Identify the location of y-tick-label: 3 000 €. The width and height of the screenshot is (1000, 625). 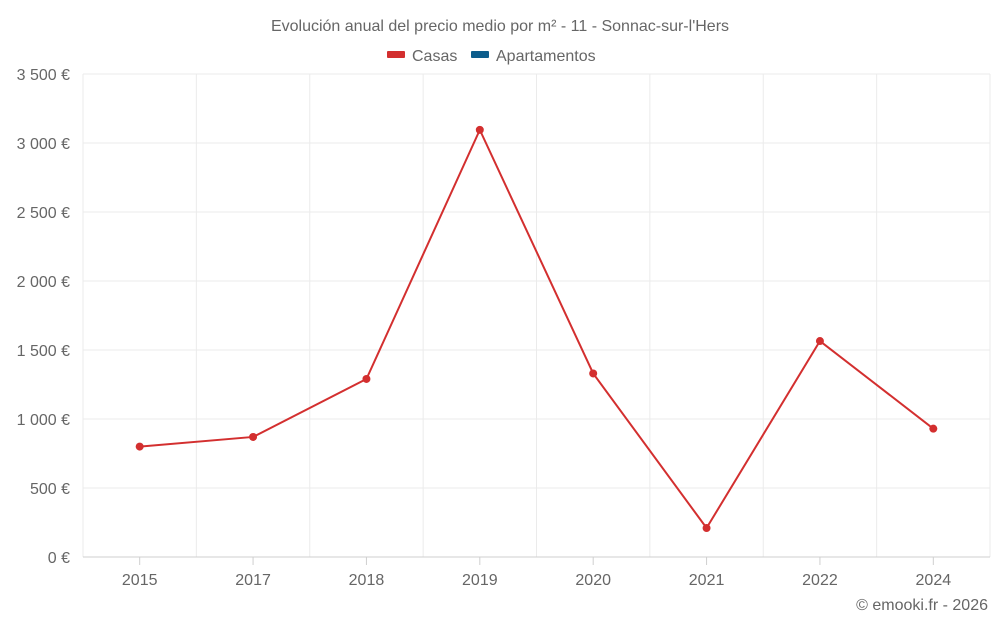
(43, 144).